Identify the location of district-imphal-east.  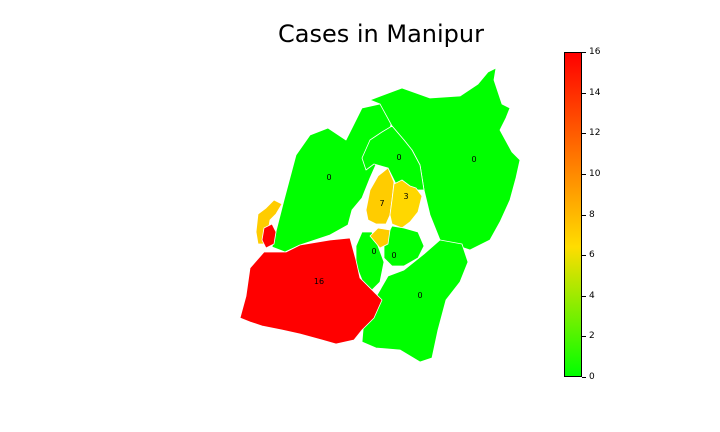
(406, 204).